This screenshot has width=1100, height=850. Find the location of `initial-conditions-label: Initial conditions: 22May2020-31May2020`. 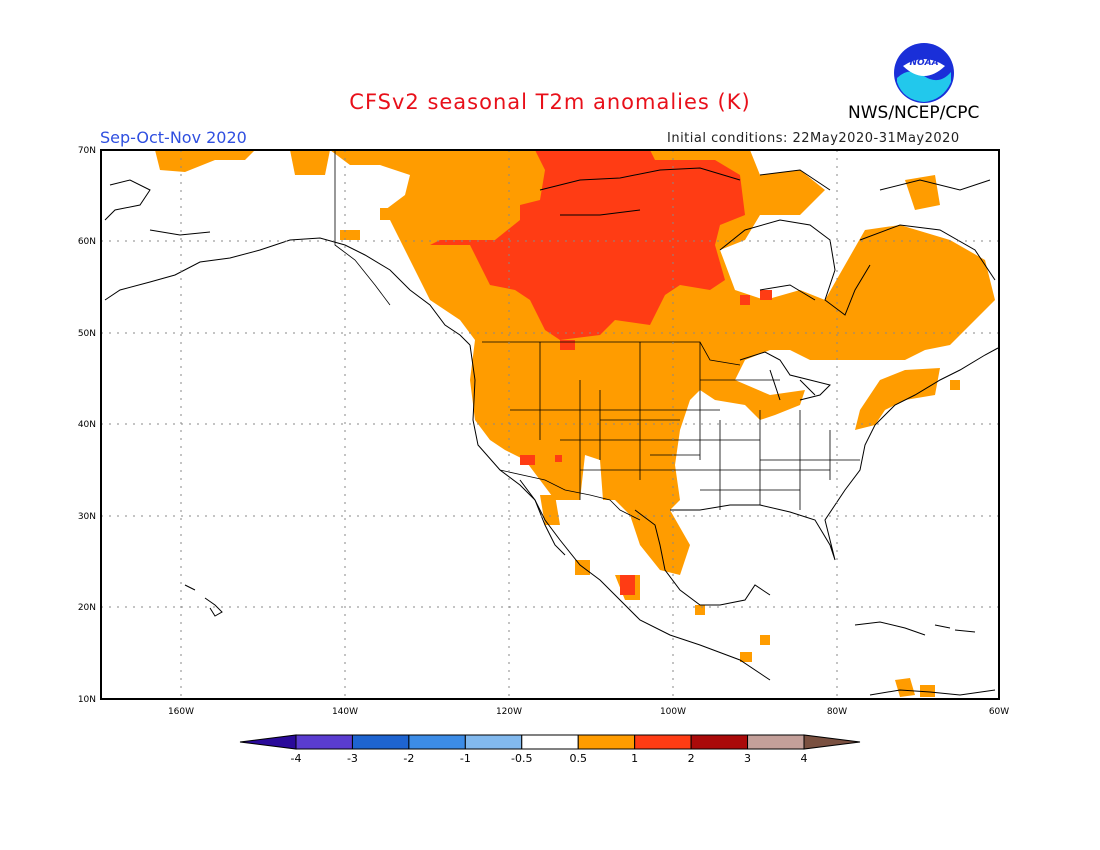

initial-conditions-label: Initial conditions: 22May2020-31May2020 is located at coordinates (813, 138).